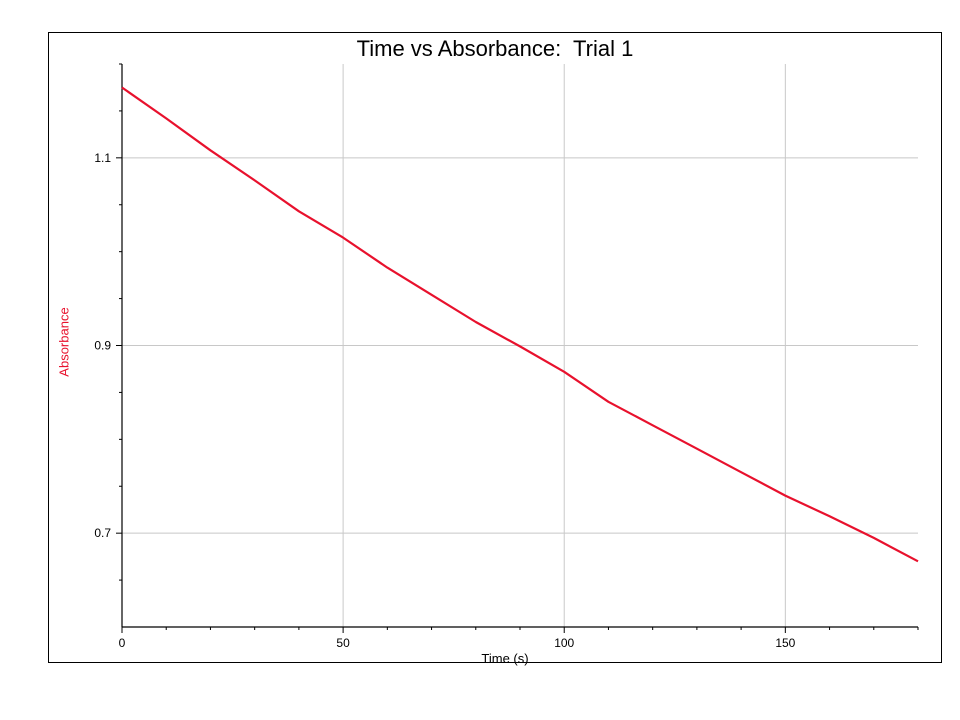  Describe the element at coordinates (102, 346) in the screenshot. I see `y-tick-label: 0.9` at that location.